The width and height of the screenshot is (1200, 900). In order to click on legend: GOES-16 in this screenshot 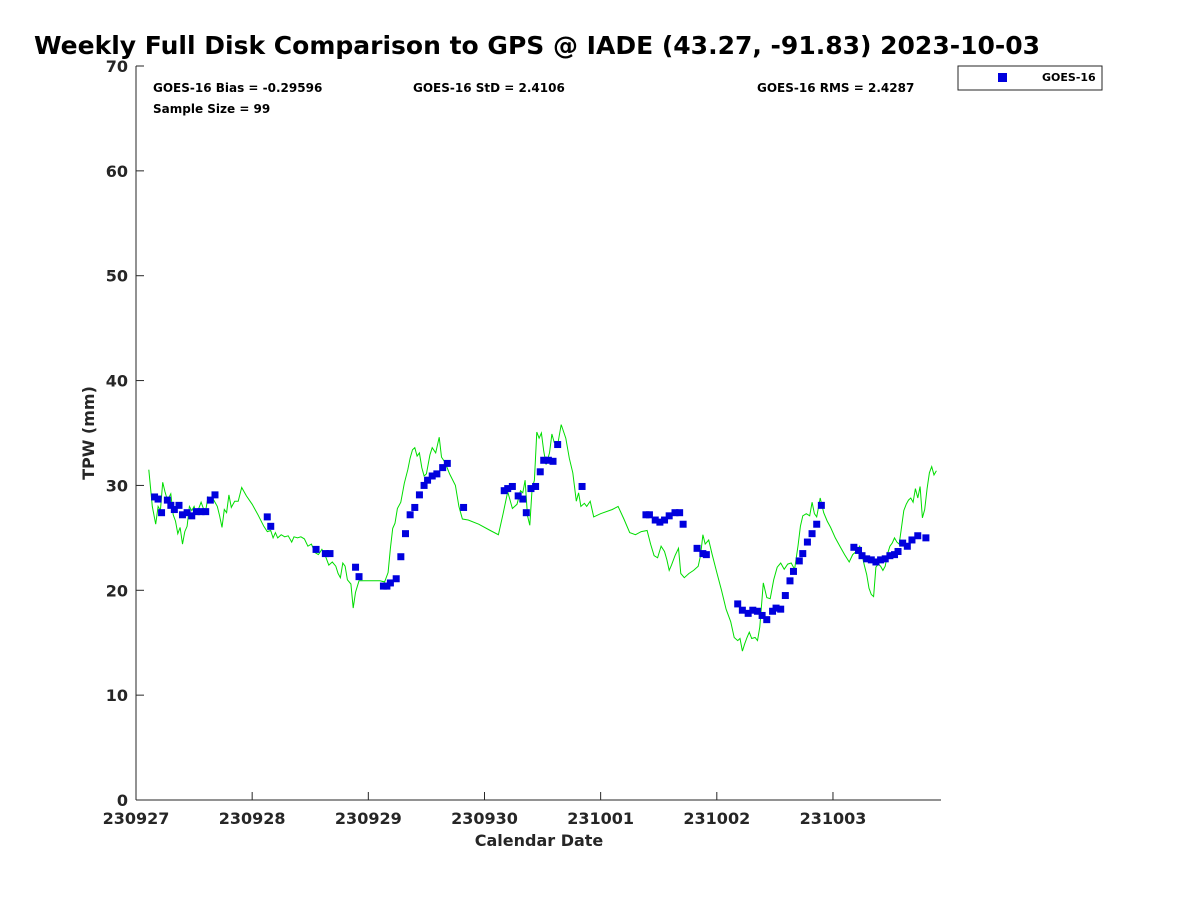, I will do `click(1030, 78)`.